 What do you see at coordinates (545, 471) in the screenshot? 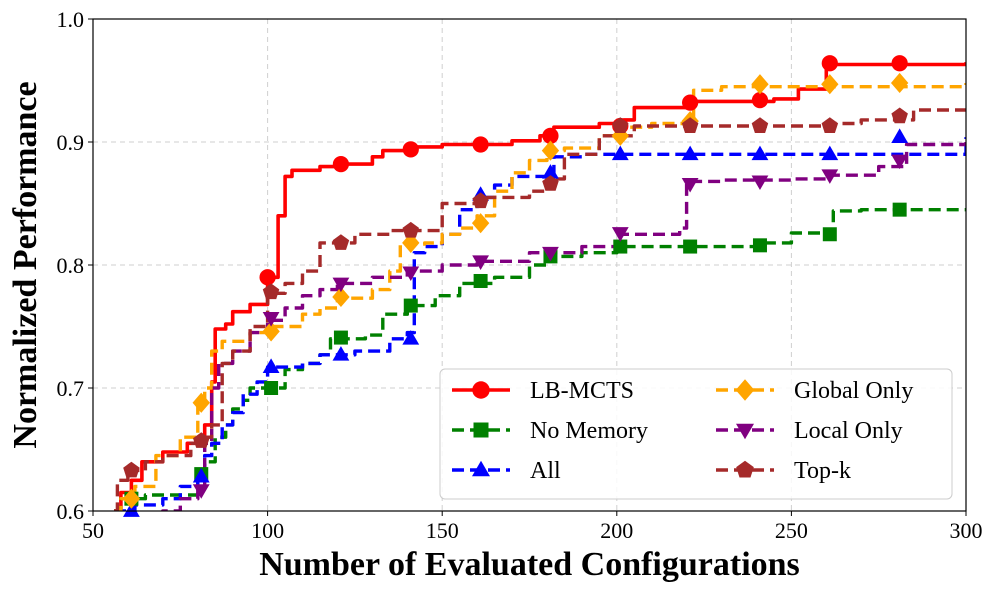
I see `legend-label: All` at bounding box center [545, 471].